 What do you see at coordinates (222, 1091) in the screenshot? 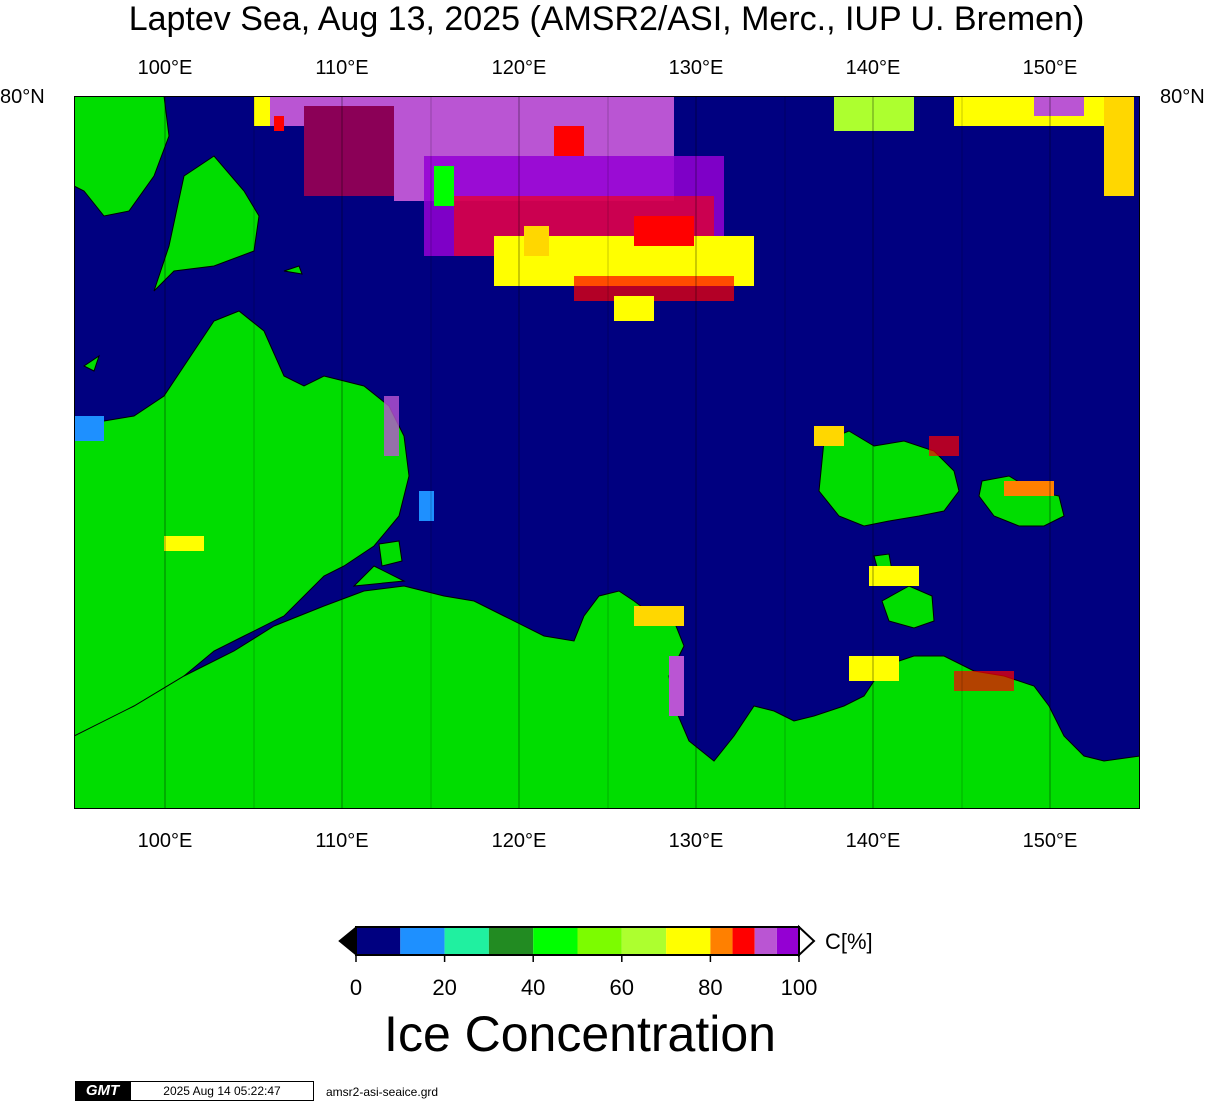
I see `timestamp: 2025 Aug 14 05:22:47` at bounding box center [222, 1091].